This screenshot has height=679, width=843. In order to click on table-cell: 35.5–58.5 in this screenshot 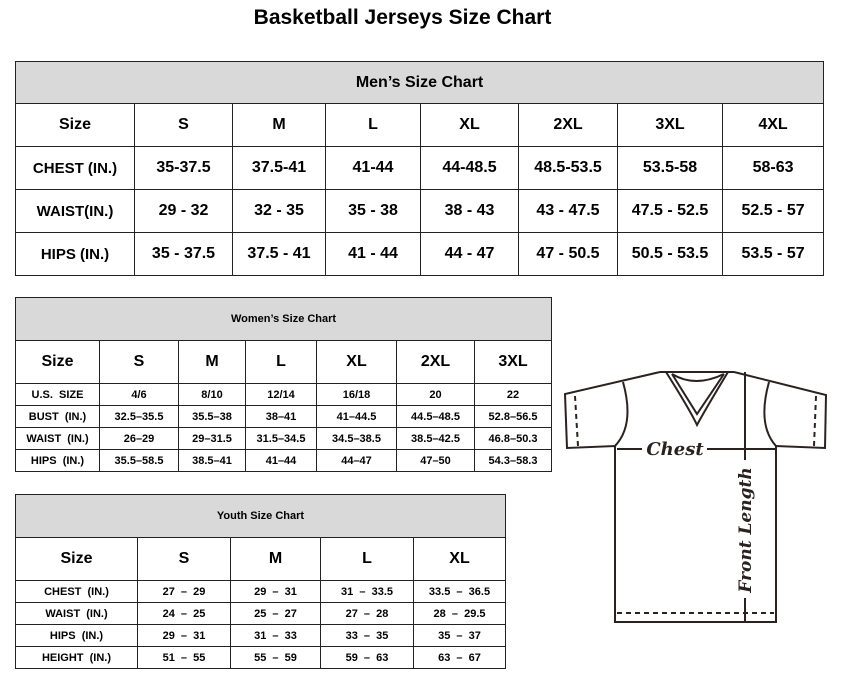, I will do `click(139, 460)`.